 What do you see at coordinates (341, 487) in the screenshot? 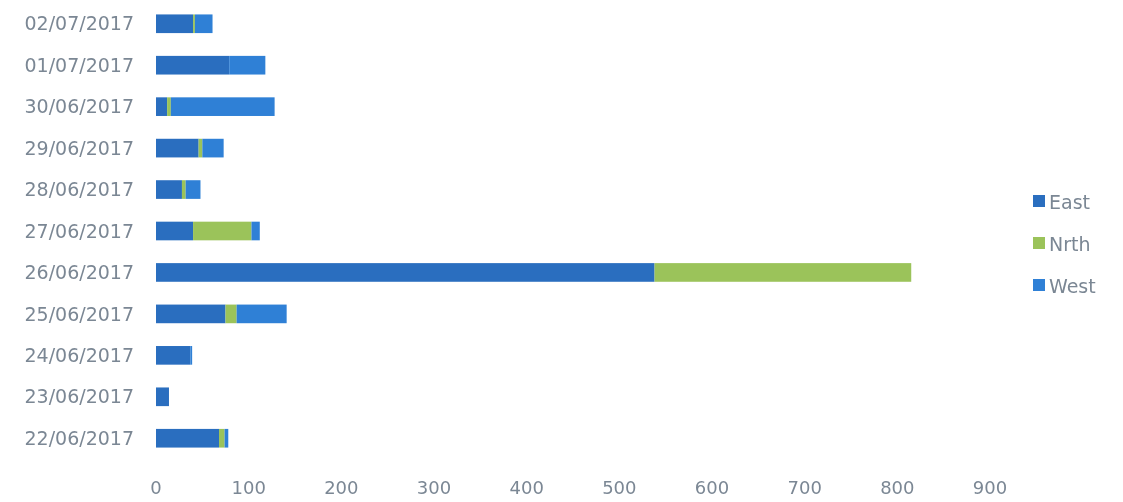
I see `x-tick-label: 200` at bounding box center [341, 487].